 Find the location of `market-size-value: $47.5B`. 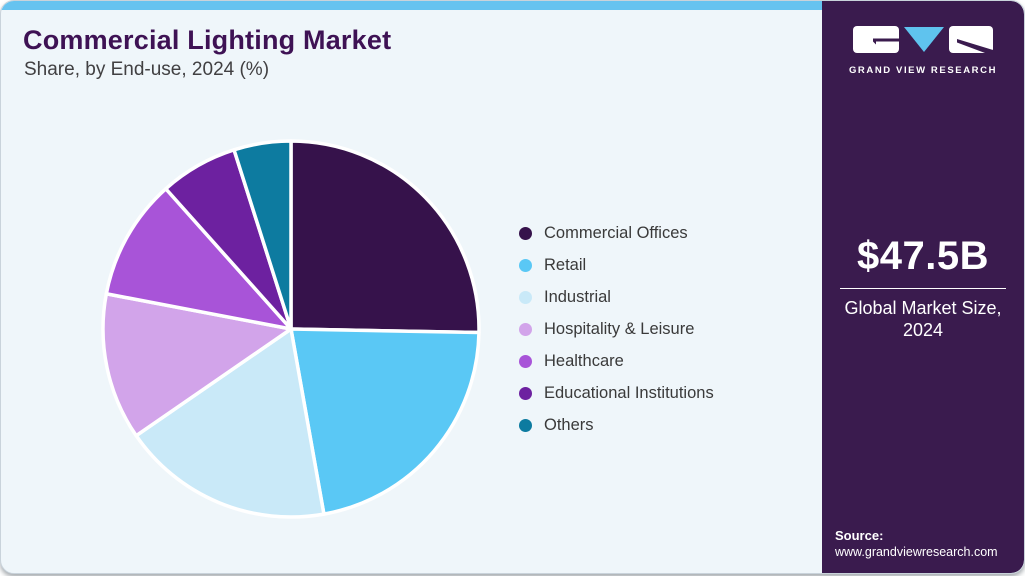

market-size-value: $47.5B is located at coordinates (923, 256).